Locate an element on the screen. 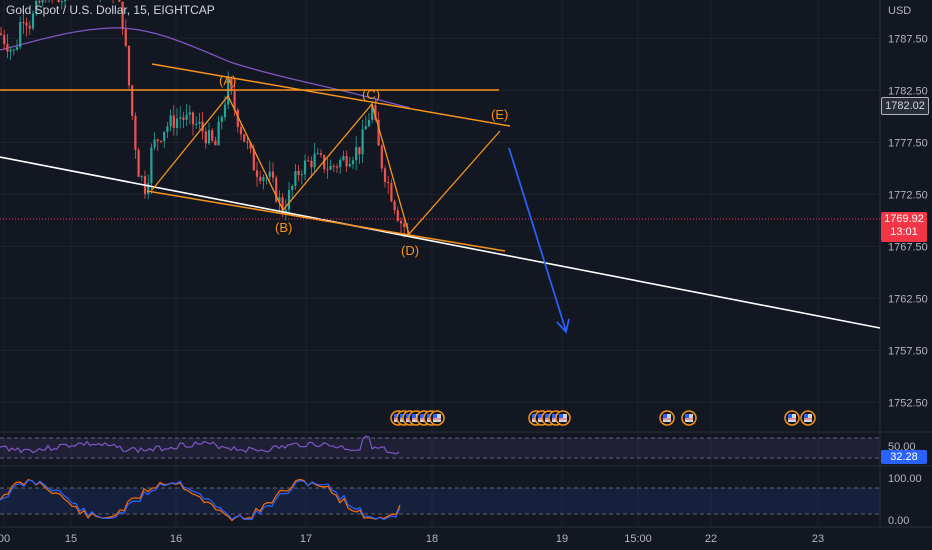  wave-label-d: (D) is located at coordinates (410, 250).